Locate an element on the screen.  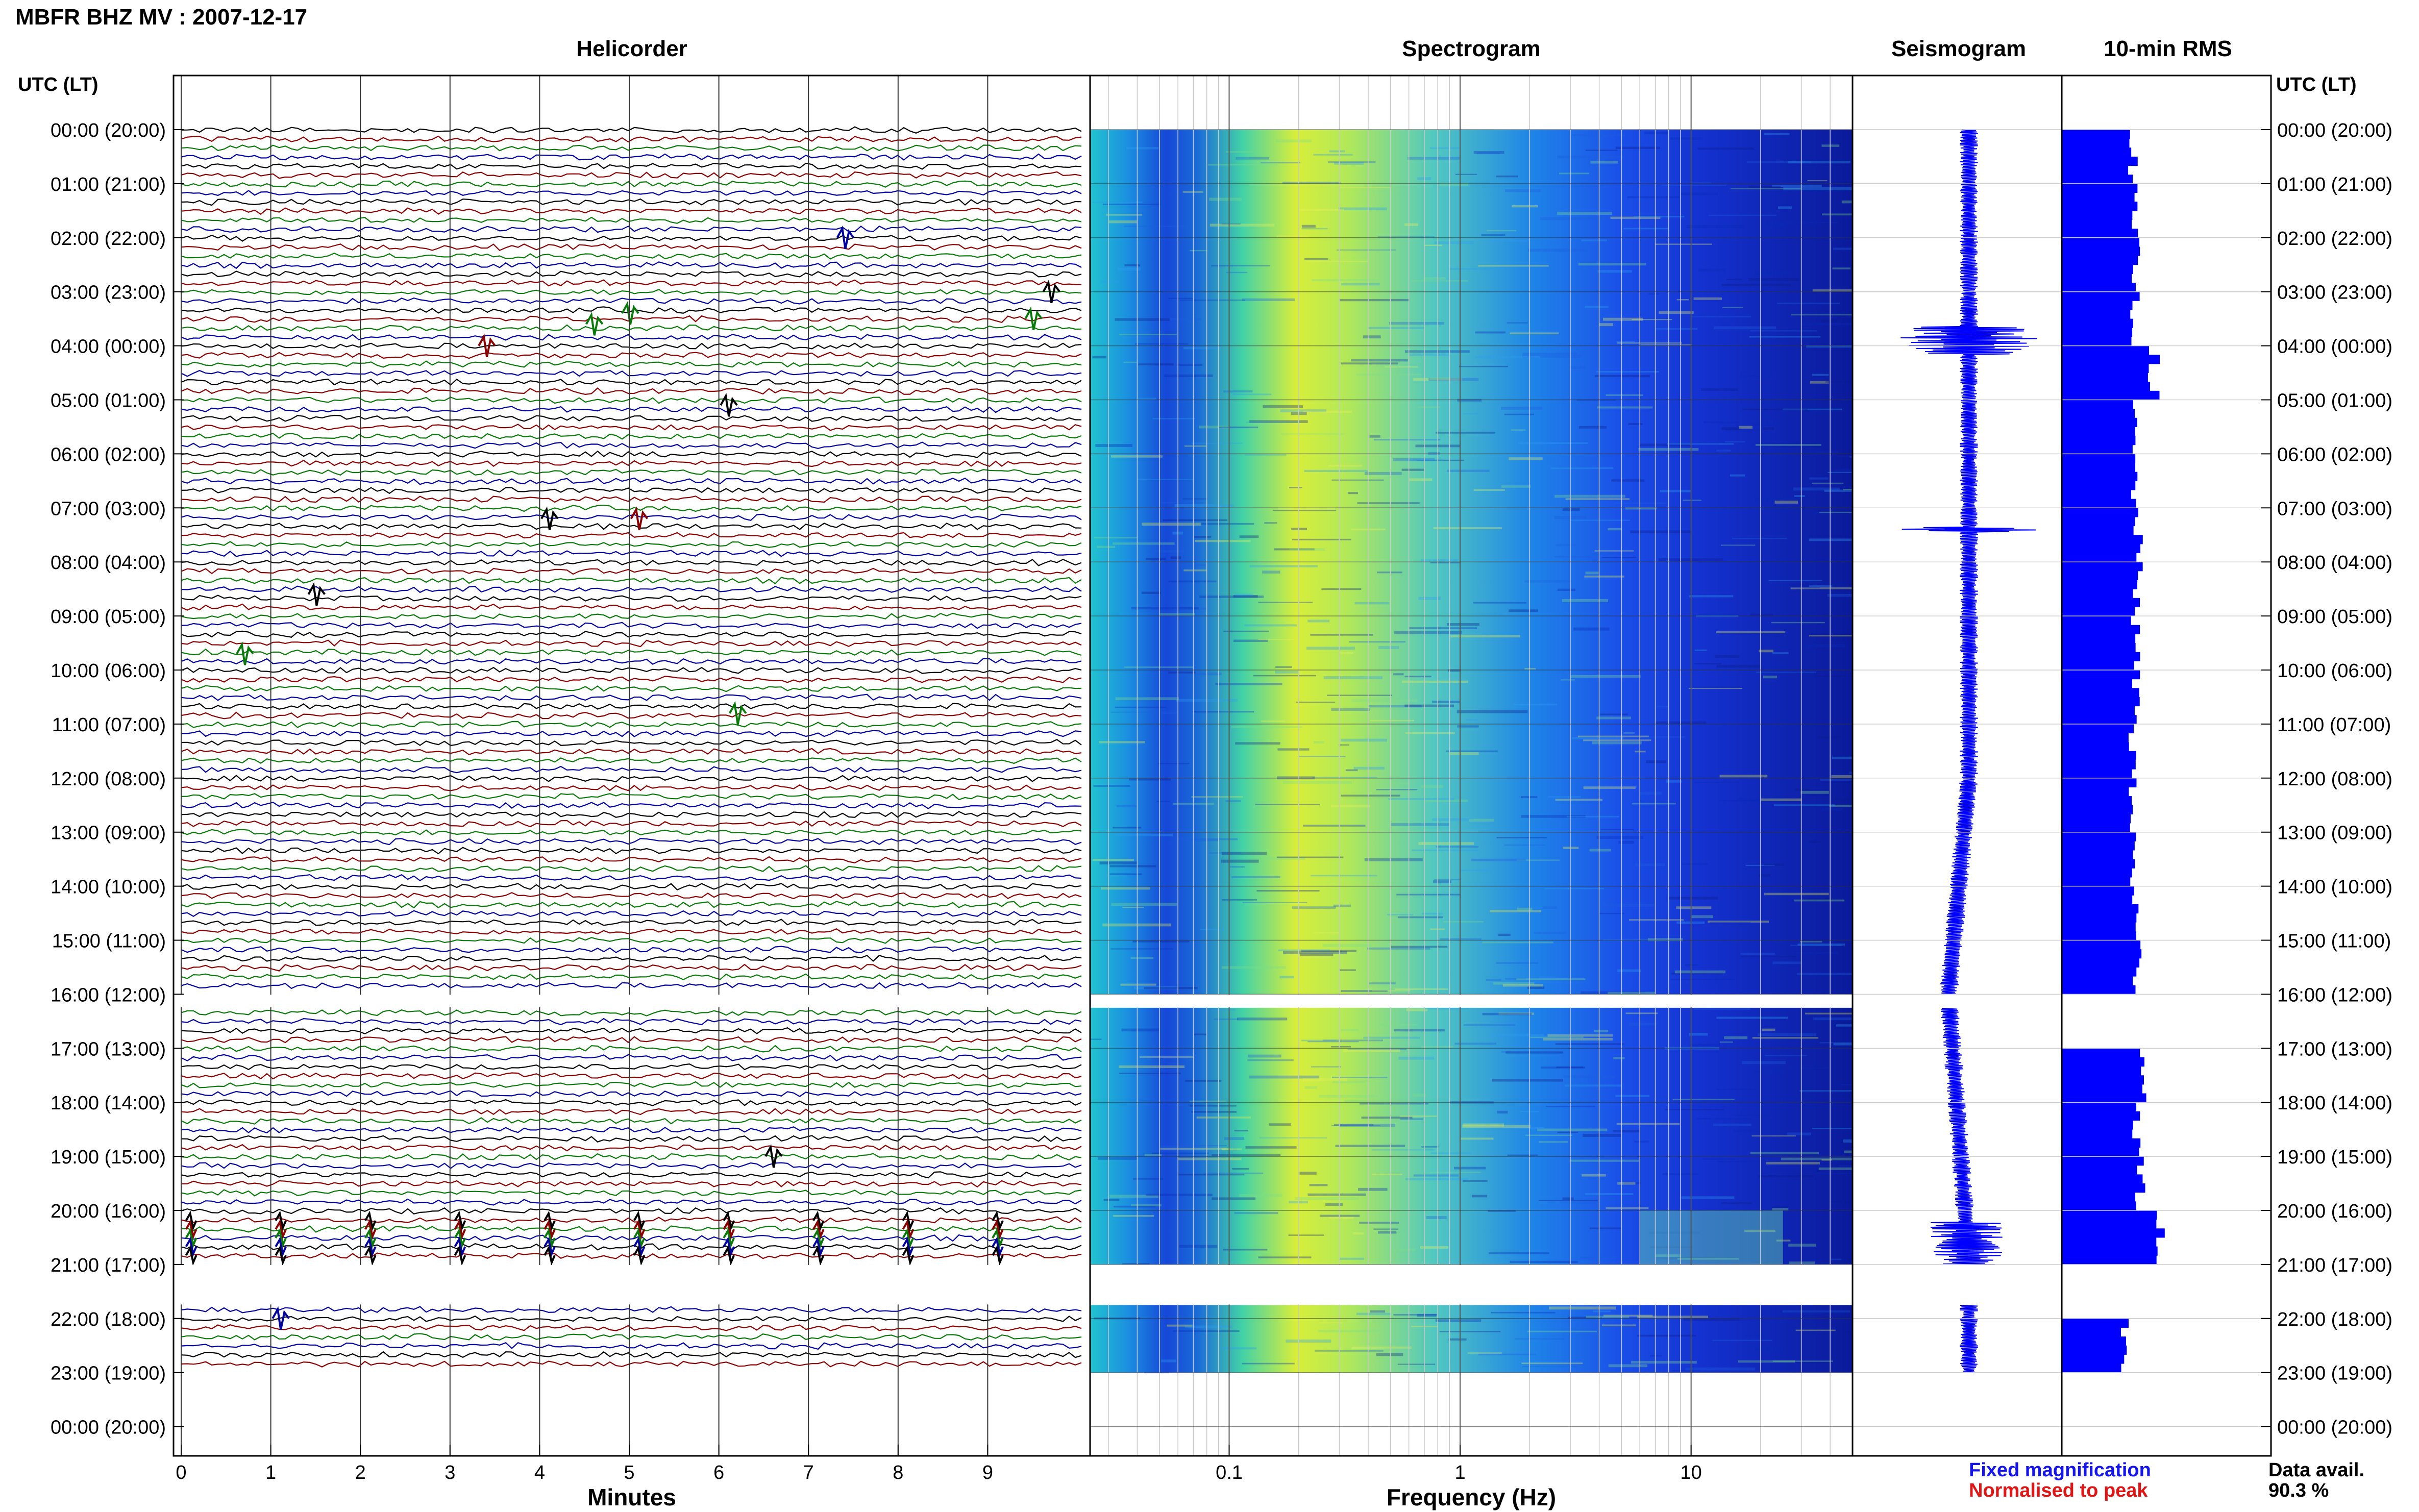
time-label-left: 12:00 (08:00) is located at coordinates (108, 779).